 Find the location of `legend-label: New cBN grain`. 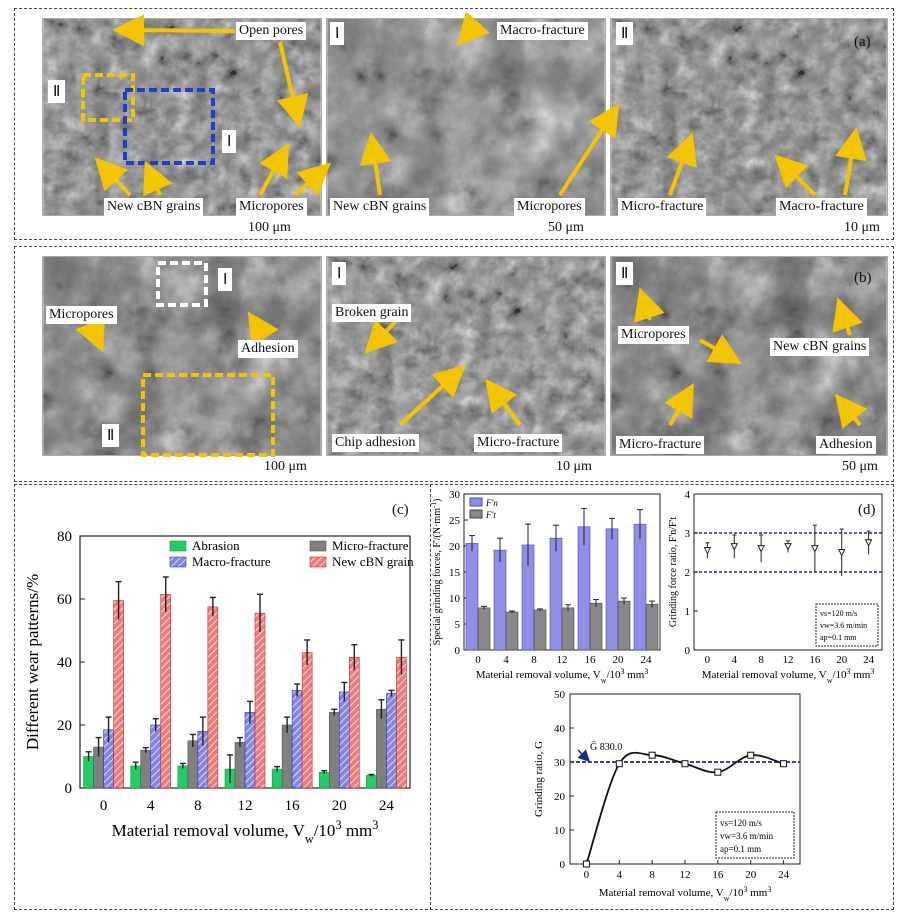

legend-label: New cBN grain is located at coordinates (373, 561).